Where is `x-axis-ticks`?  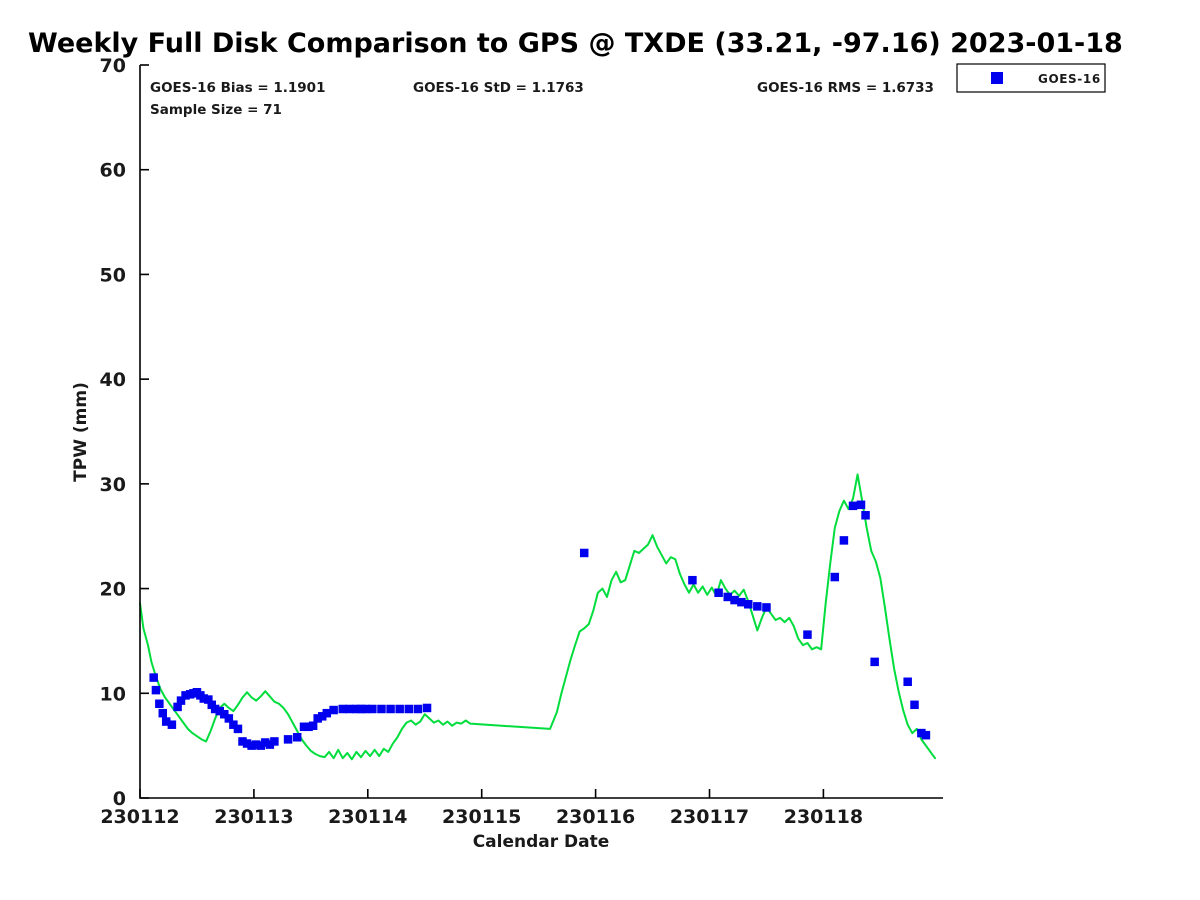
x-axis-ticks is located at coordinates (482, 793).